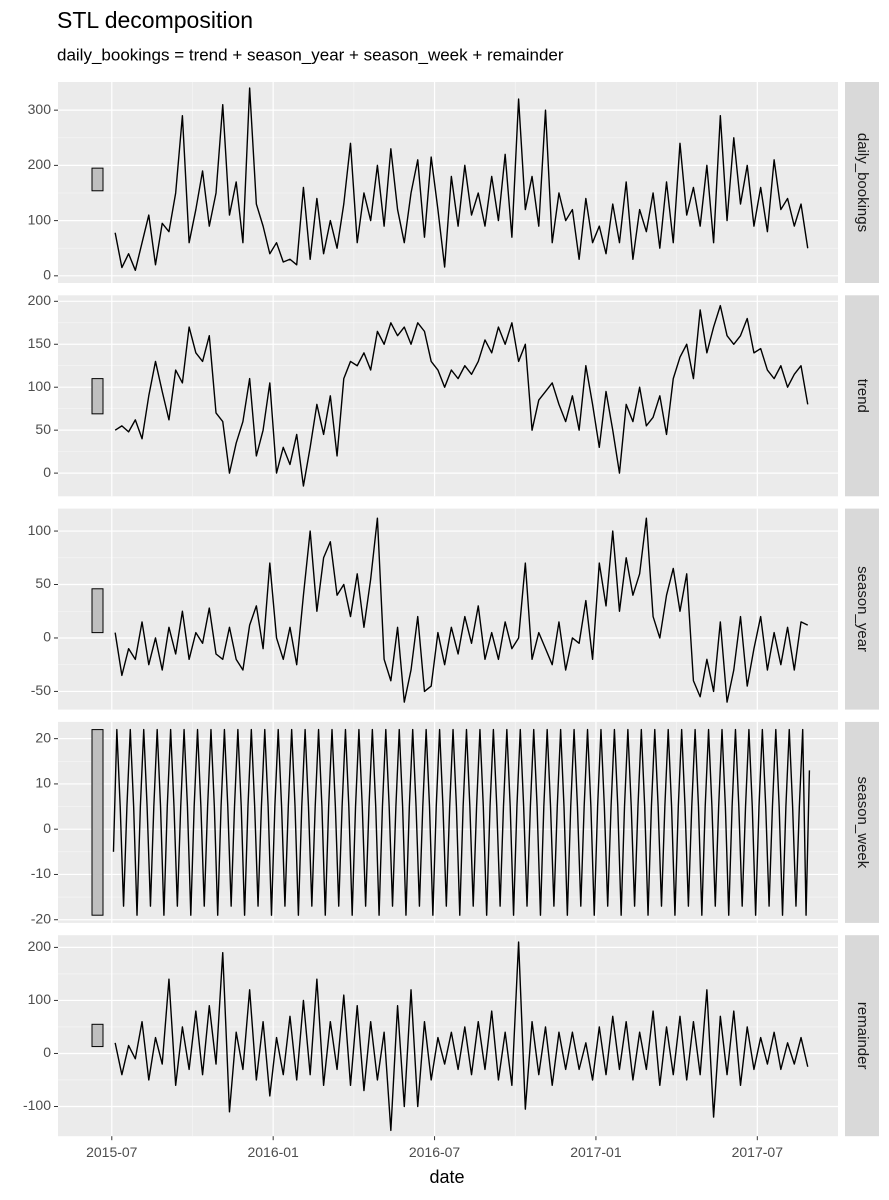  I want to click on x-tick-label: 2017-01, so click(596, 1152).